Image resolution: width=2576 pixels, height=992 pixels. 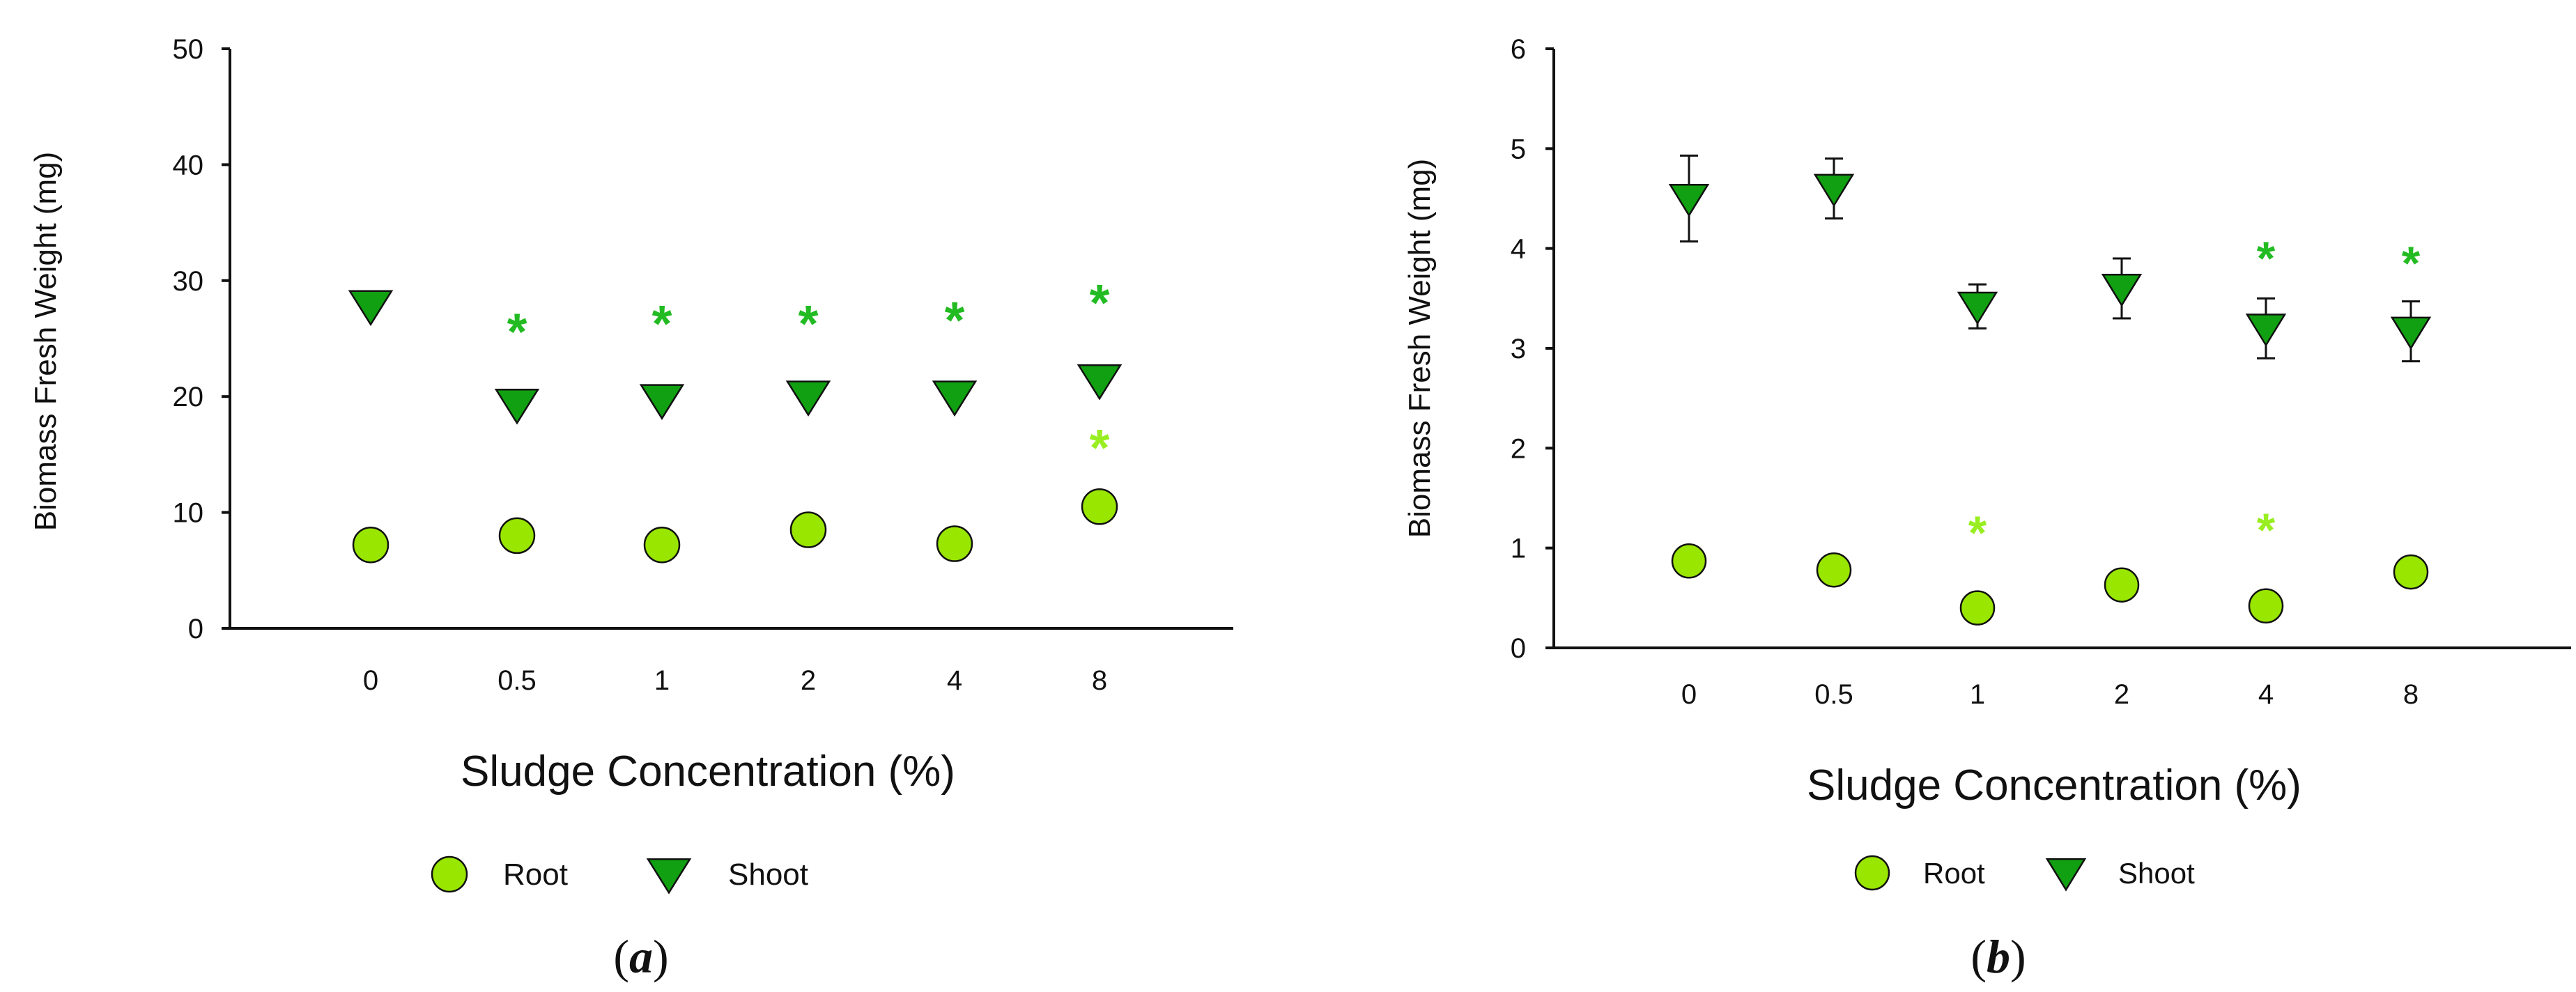 What do you see at coordinates (2024, 874) in the screenshot?
I see `chart-b-legend: Root Shoot` at bounding box center [2024, 874].